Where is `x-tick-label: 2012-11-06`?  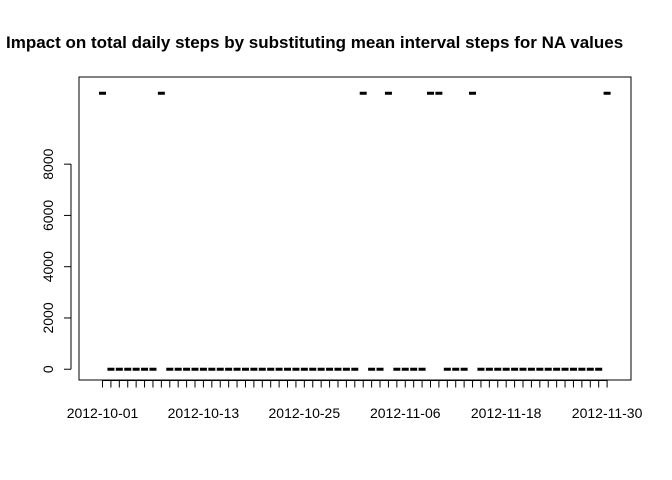
x-tick-label: 2012-11-06 is located at coordinates (405, 413).